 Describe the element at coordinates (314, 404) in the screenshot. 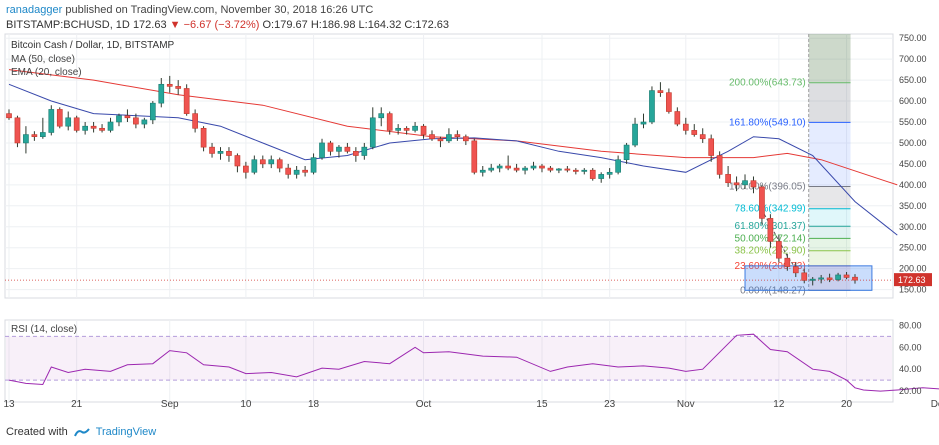

I see `time-axis-label: 18` at that location.